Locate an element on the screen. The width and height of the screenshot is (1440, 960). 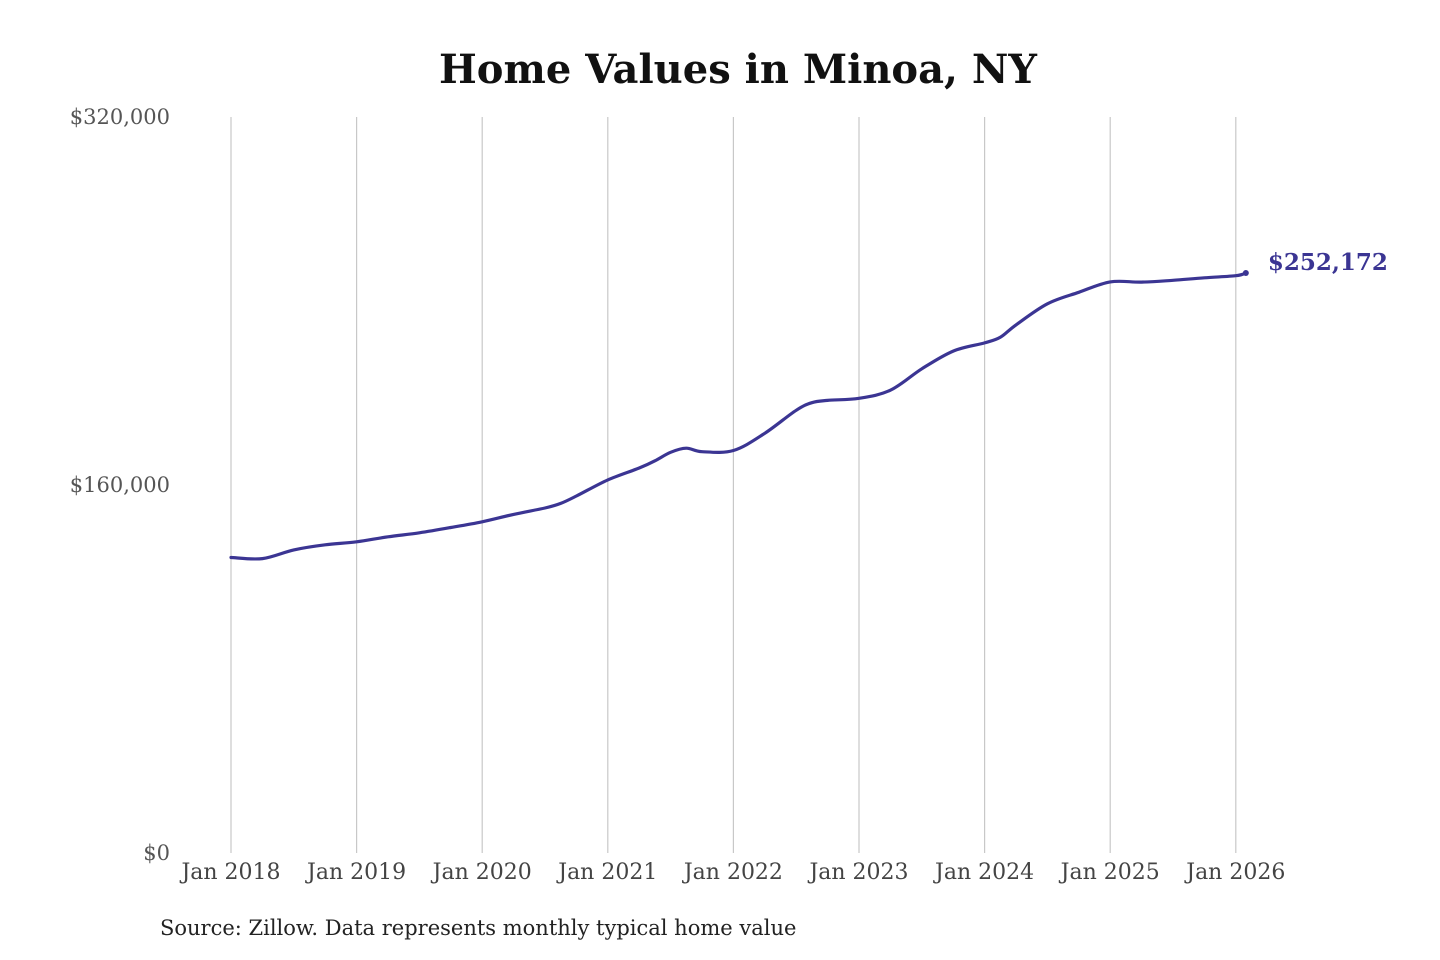
x-tick-label-8: Jan 2026 is located at coordinates (1234, 872).